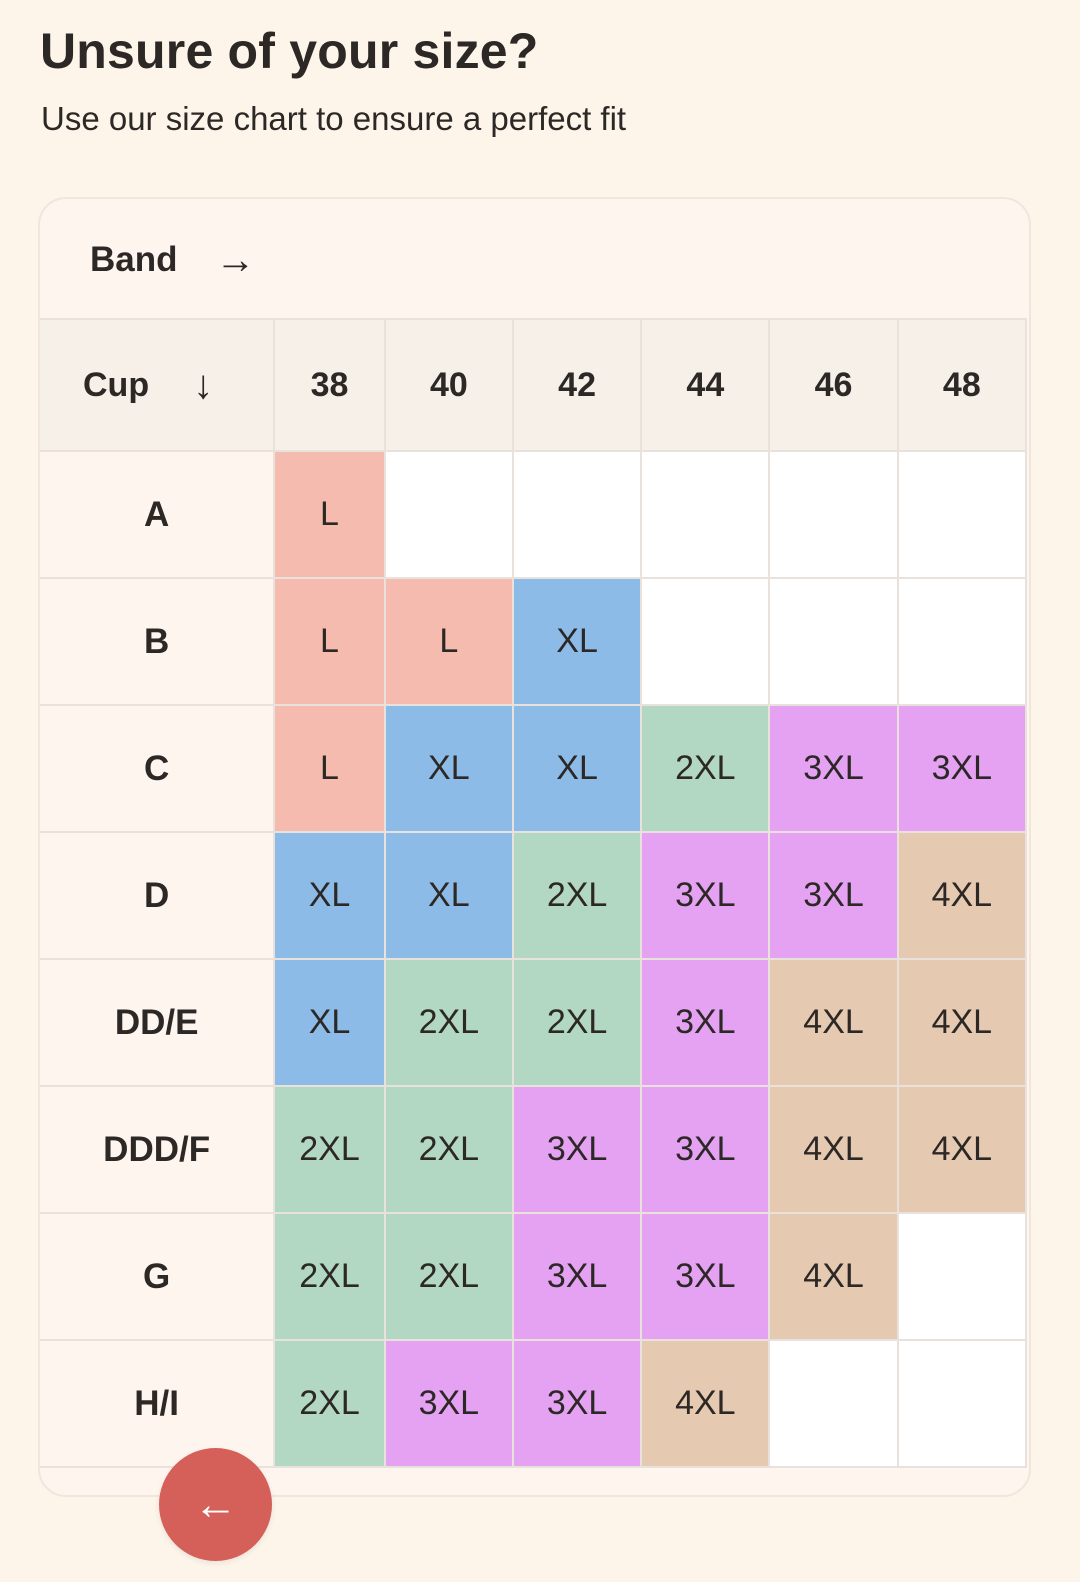 This screenshot has width=1080, height=1582. What do you see at coordinates (158, 1149) in the screenshot?
I see `cup-size-label: DDD/F` at bounding box center [158, 1149].